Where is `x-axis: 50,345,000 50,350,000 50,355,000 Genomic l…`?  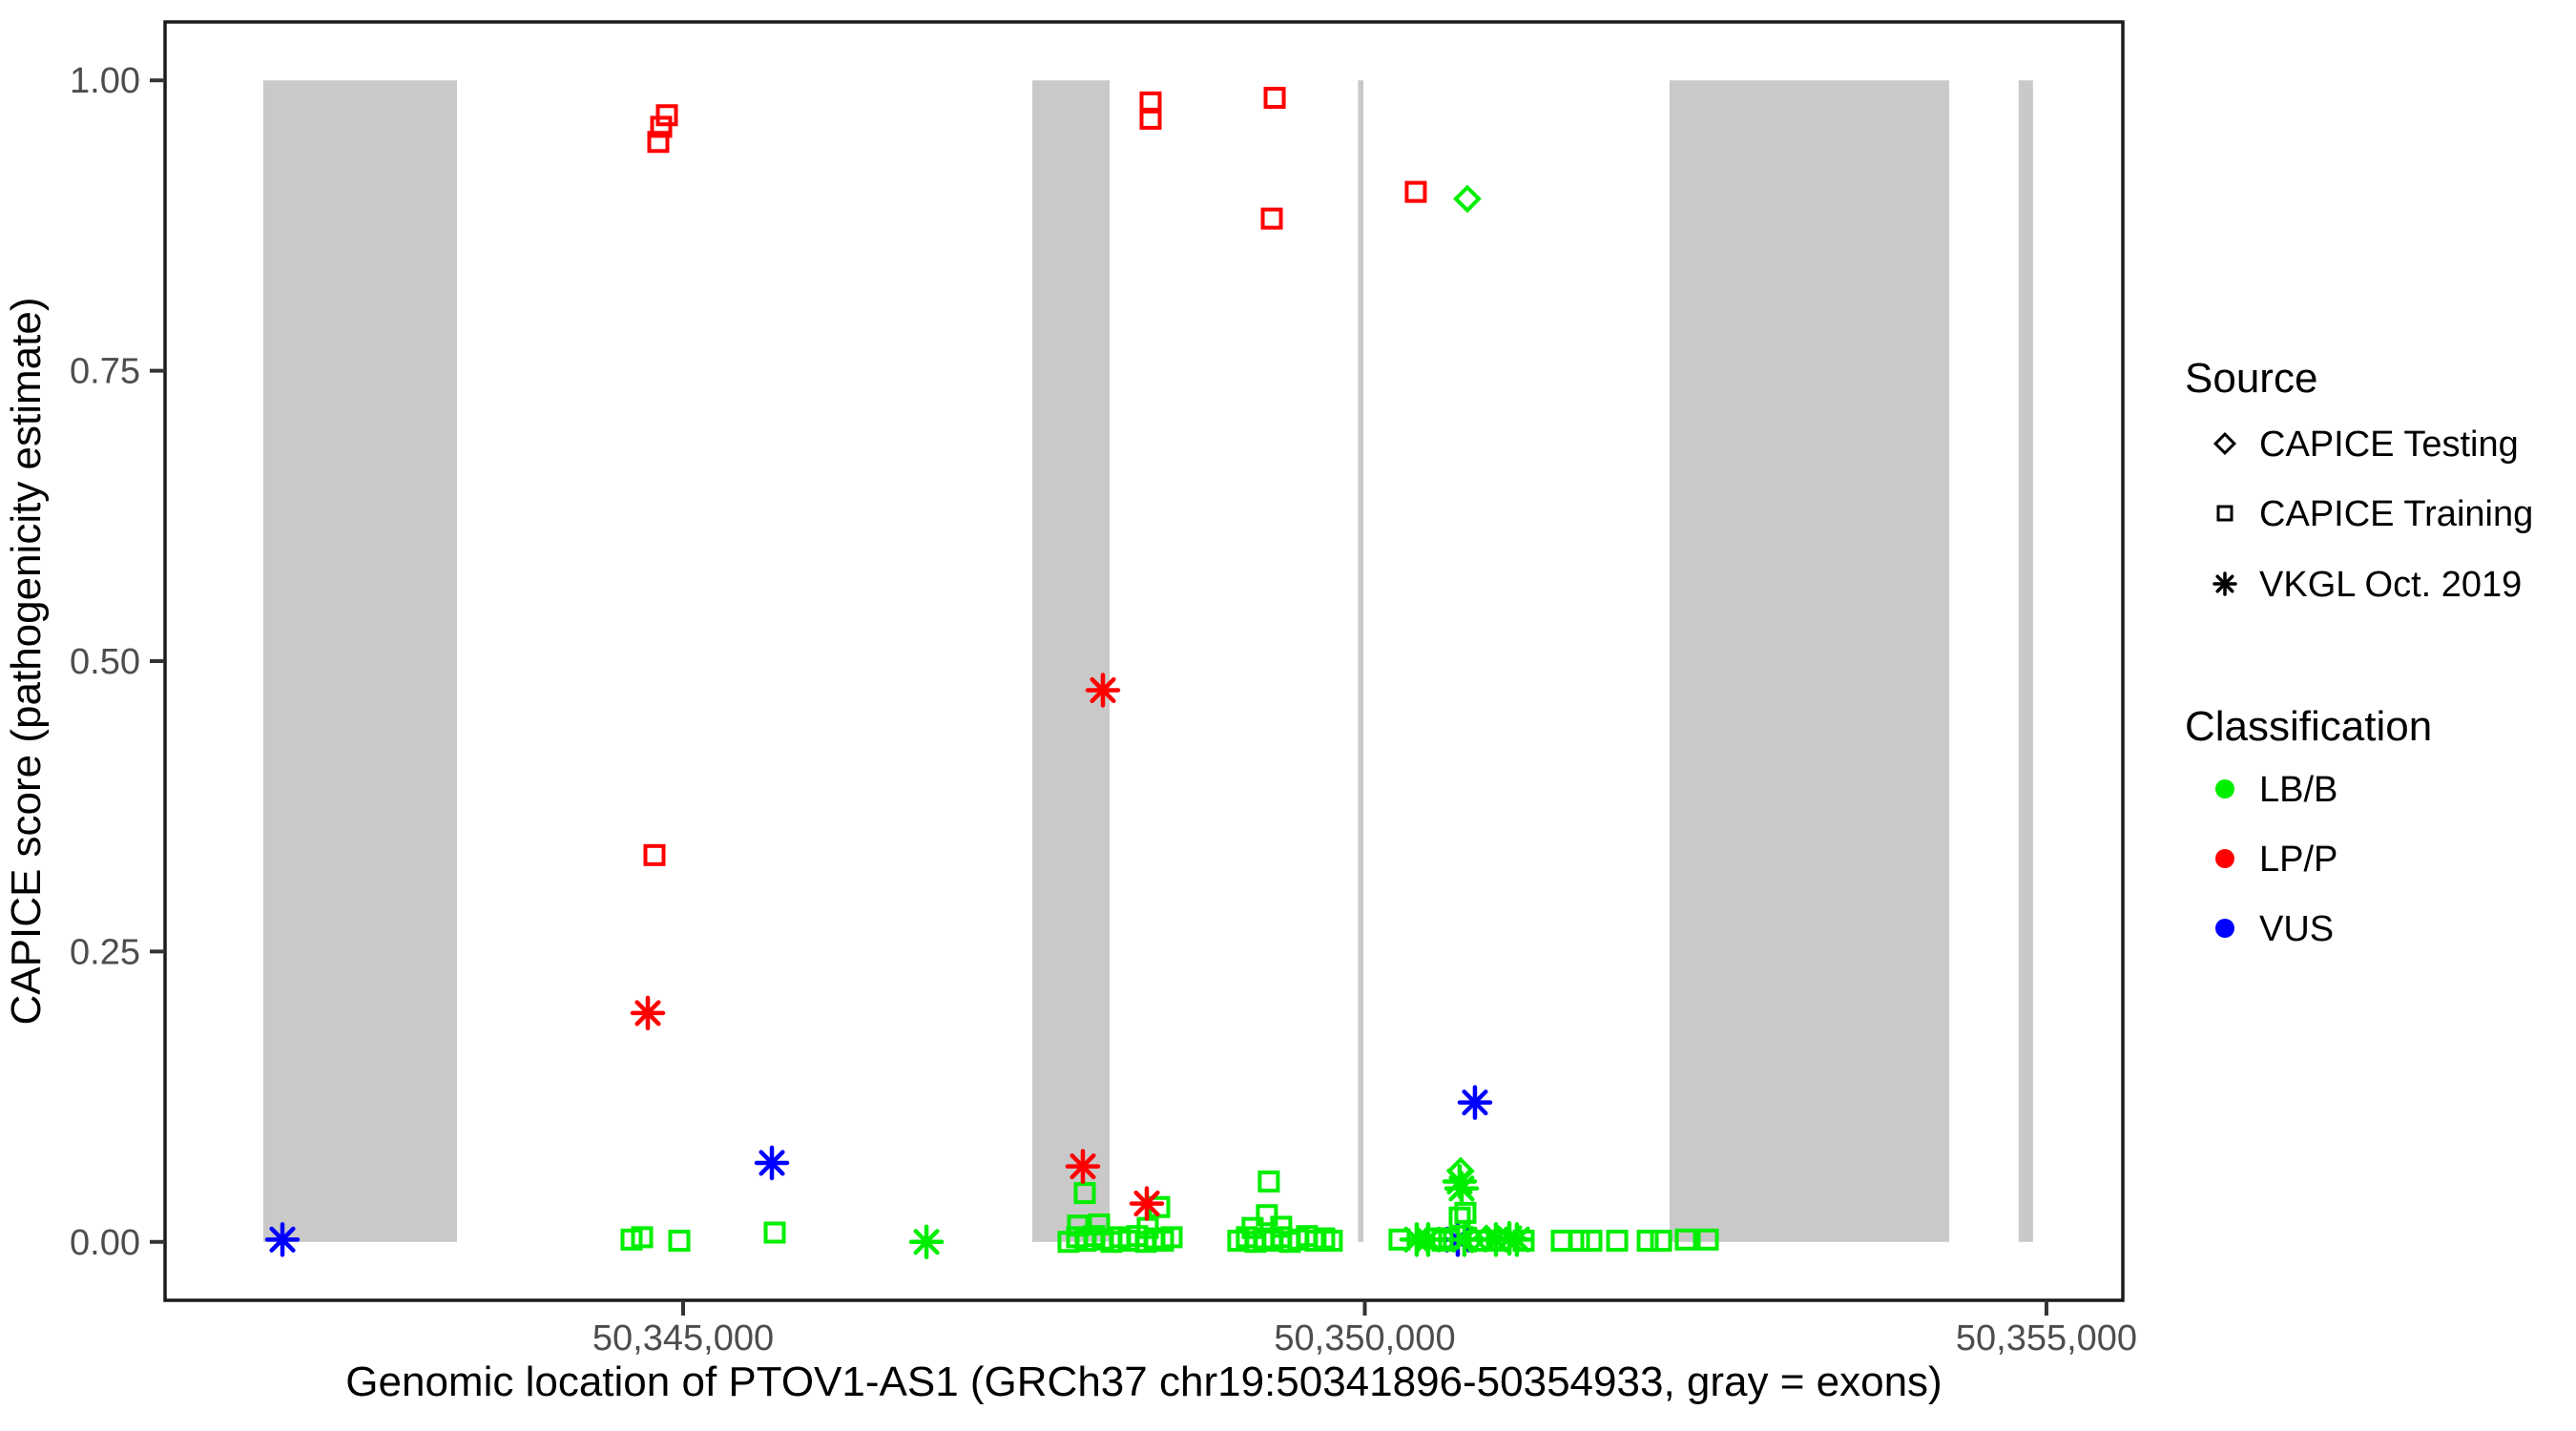
x-axis: 50,345,000 50,350,000 50,355,000 Genomic l… is located at coordinates (1241, 1353).